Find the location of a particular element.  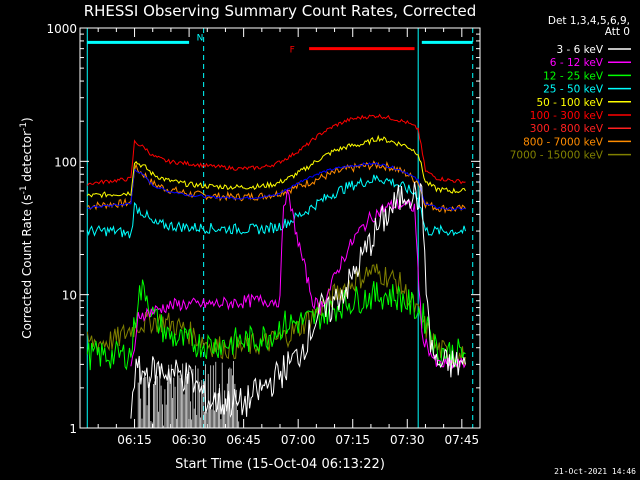

x-tick-label: 07:00 is located at coordinates (298, 440).